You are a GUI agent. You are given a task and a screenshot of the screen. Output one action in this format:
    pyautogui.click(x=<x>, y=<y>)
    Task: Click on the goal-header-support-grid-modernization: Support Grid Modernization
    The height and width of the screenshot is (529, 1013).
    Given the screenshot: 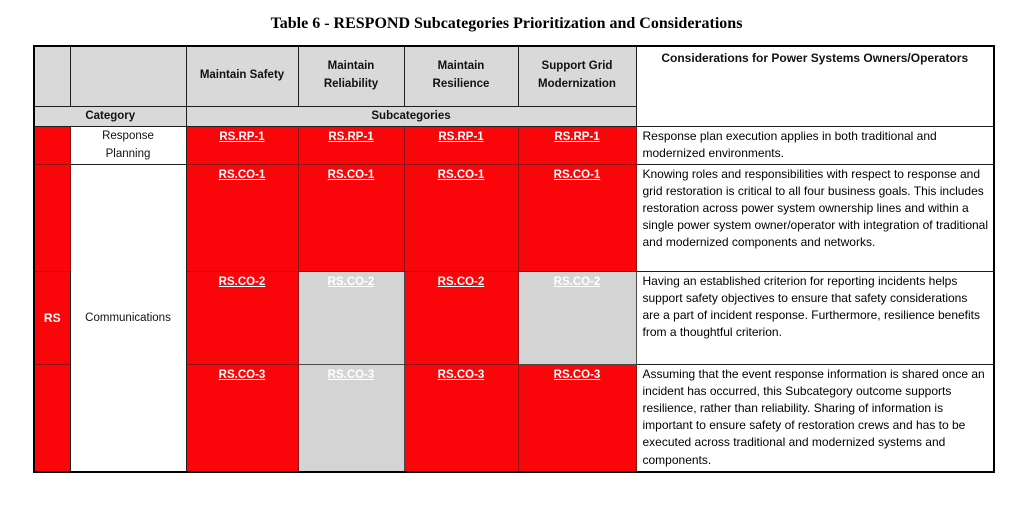 What is the action you would take?
    pyautogui.click(x=577, y=76)
    